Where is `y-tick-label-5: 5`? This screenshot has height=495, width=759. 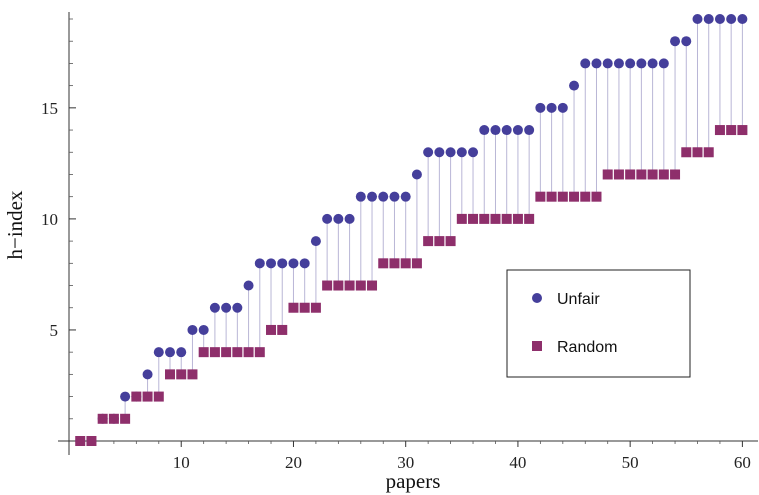
y-tick-label-5: 5 is located at coordinates (54, 330).